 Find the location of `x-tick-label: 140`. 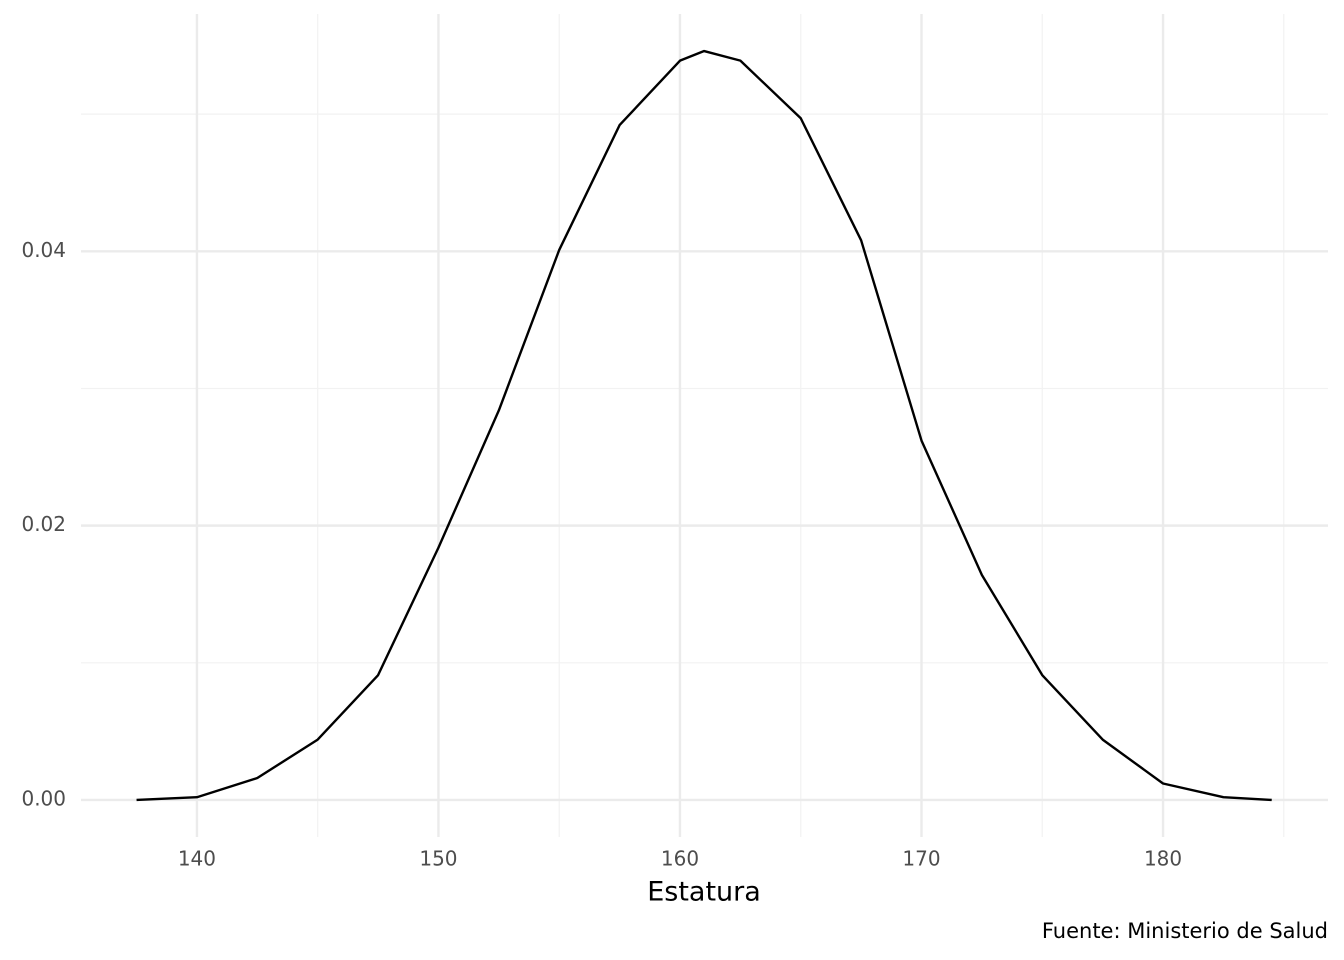

x-tick-label: 140 is located at coordinates (197, 859).